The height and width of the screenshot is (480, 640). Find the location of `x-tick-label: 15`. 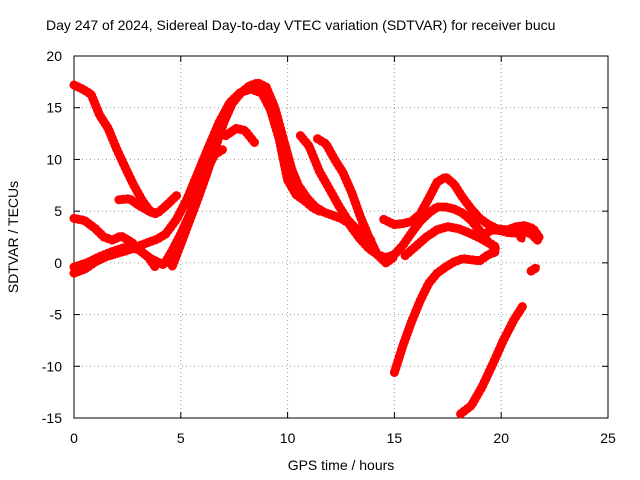

x-tick-label: 15 is located at coordinates (395, 438).